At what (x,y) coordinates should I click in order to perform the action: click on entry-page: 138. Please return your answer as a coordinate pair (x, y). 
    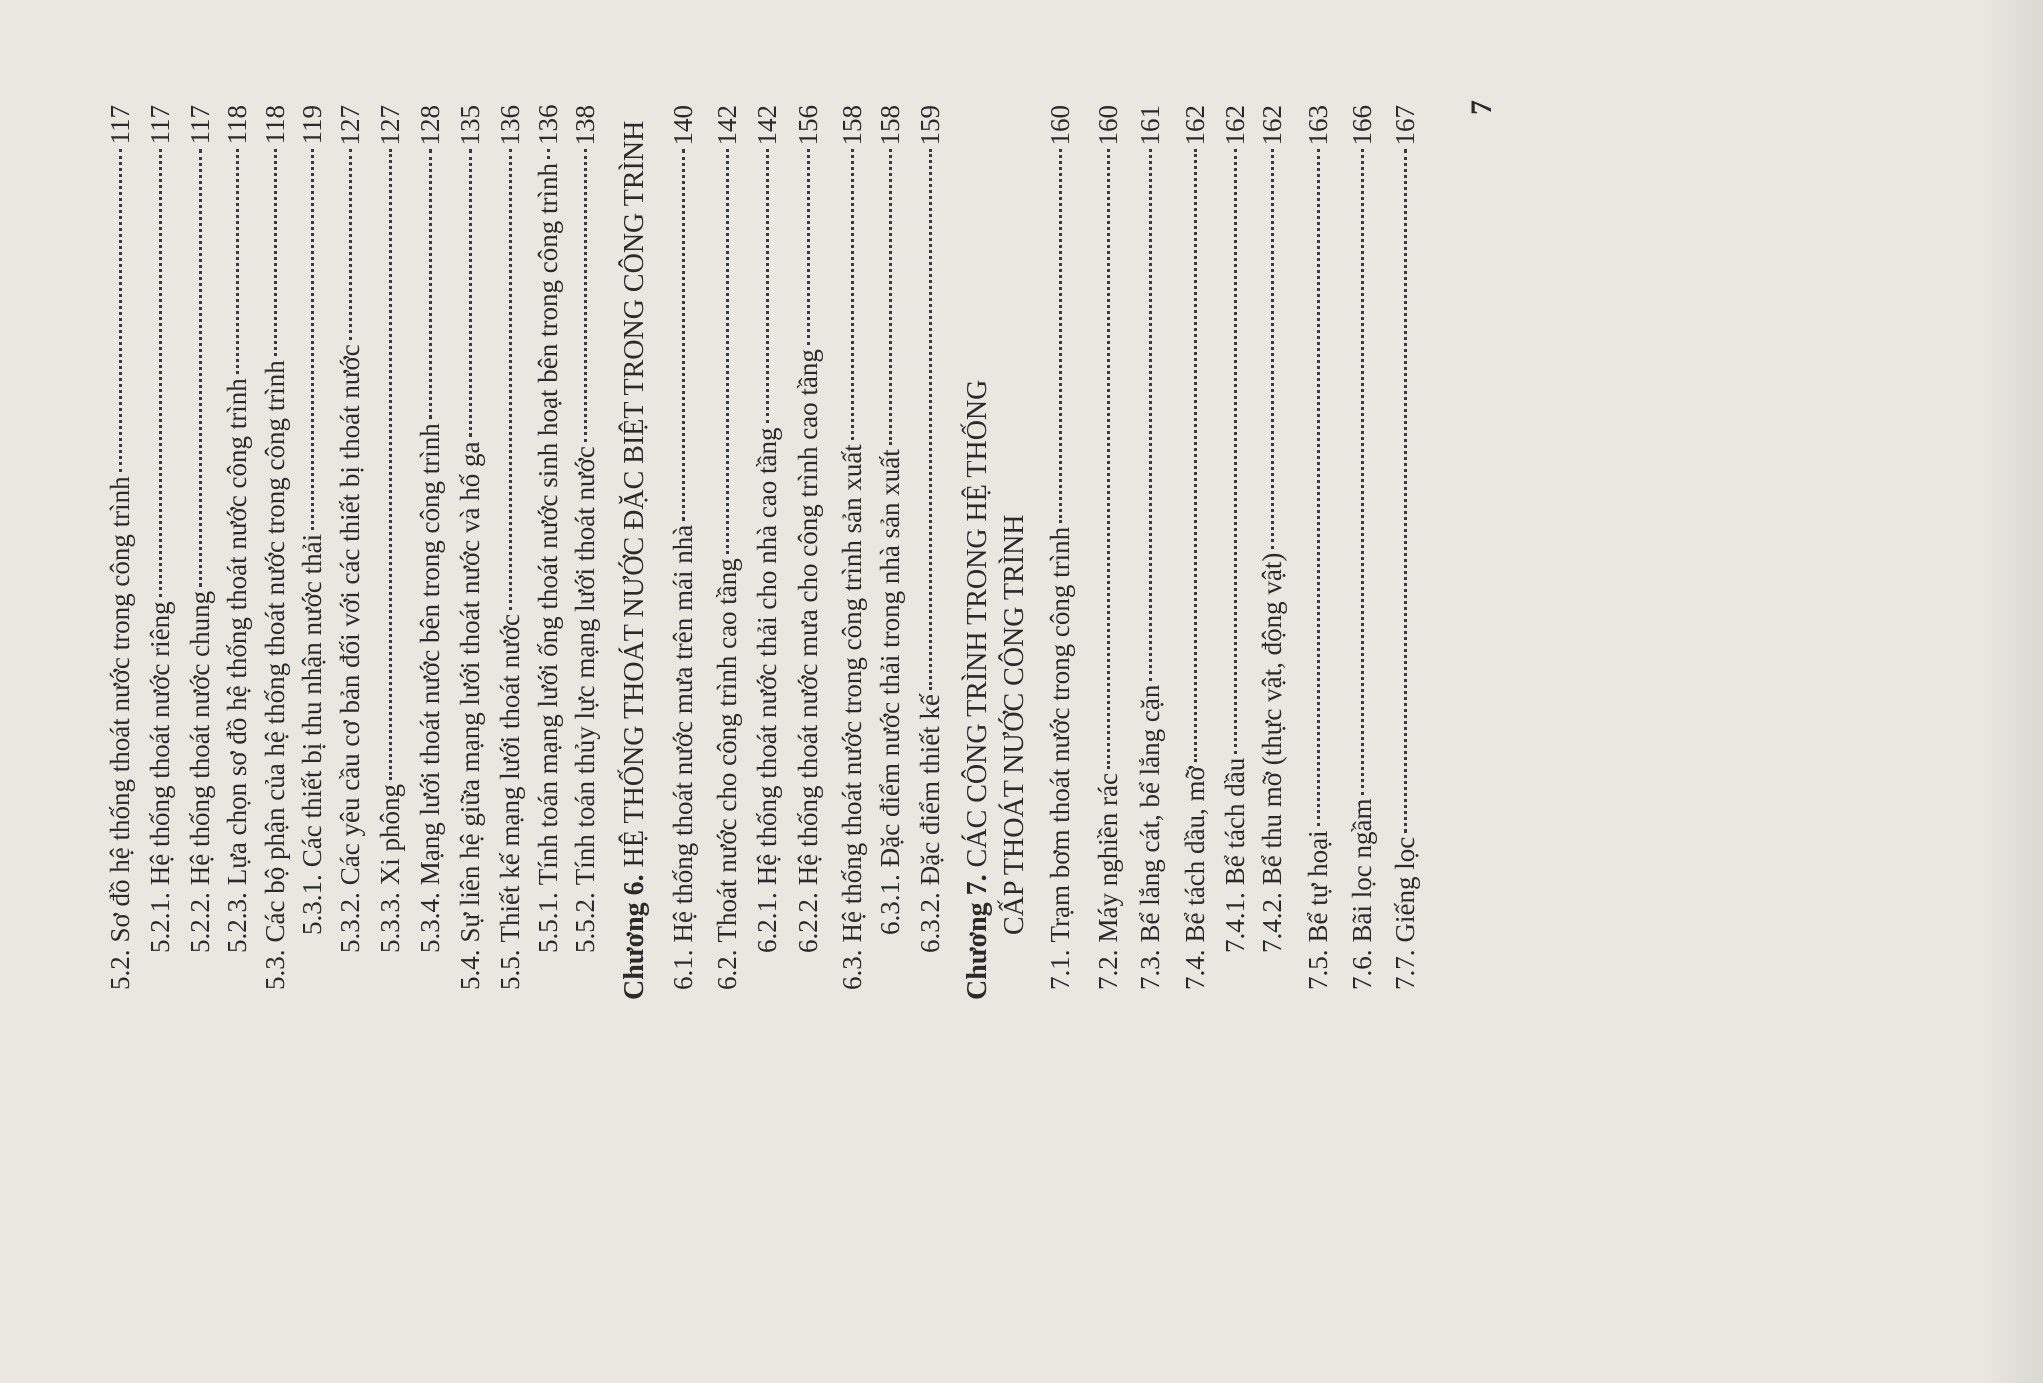
    Looking at the image, I should click on (585, 125).